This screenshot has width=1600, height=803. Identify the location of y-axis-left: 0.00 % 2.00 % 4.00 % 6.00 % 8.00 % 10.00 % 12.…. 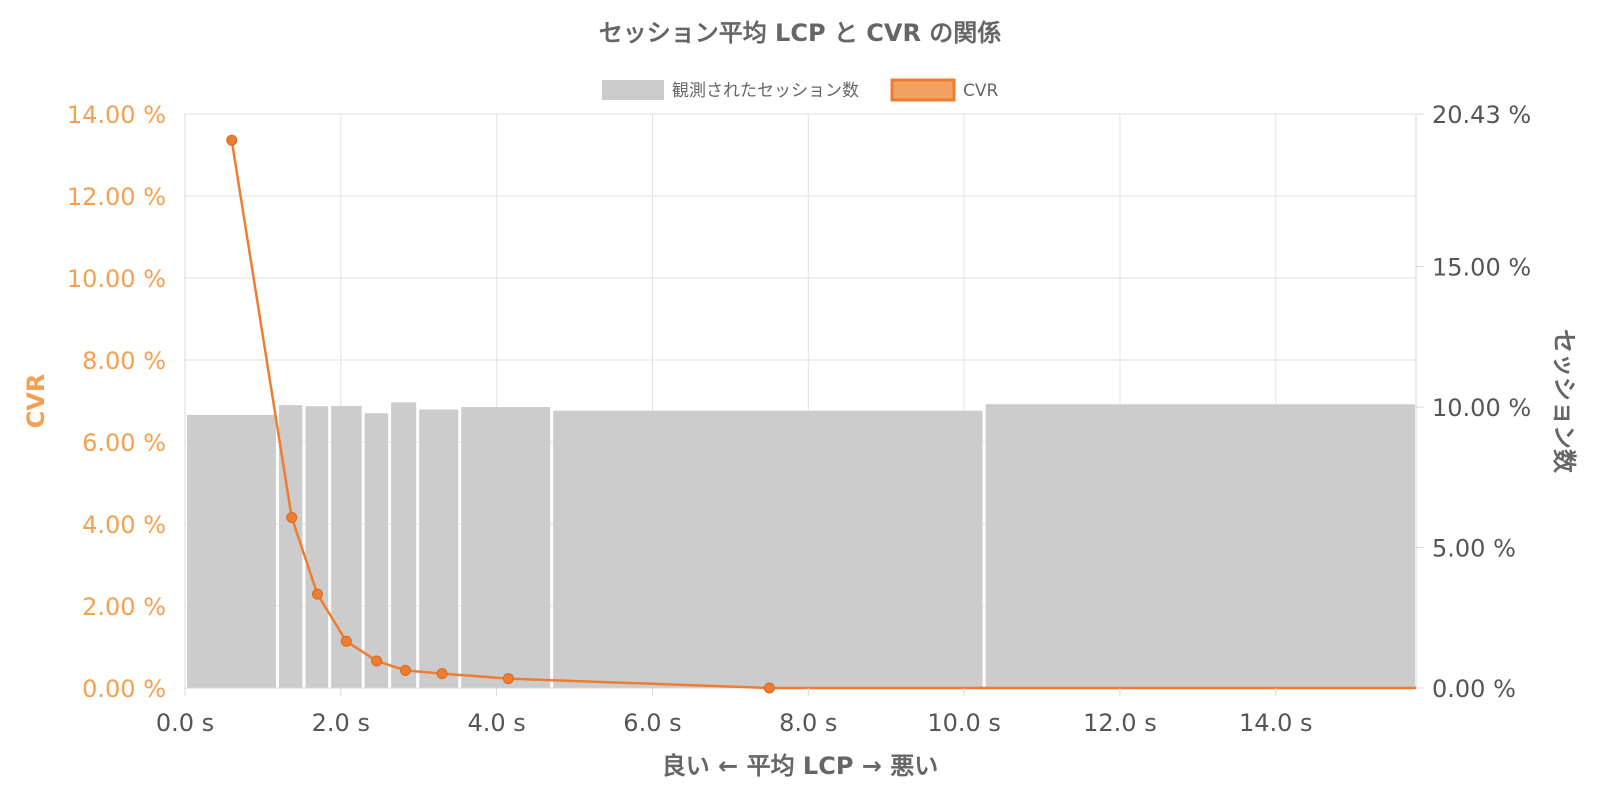
(116, 402).